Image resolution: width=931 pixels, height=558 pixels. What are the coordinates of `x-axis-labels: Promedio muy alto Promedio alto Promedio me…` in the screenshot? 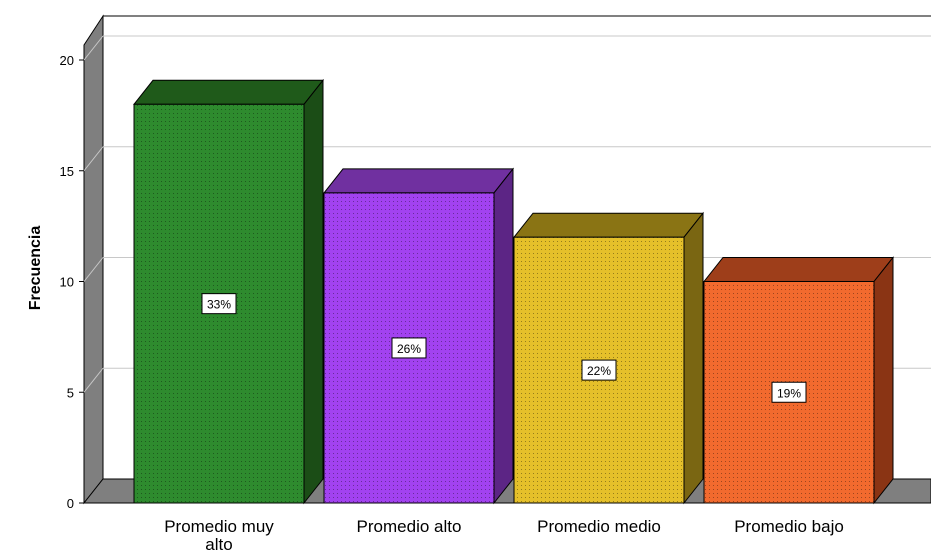 It's located at (504, 535).